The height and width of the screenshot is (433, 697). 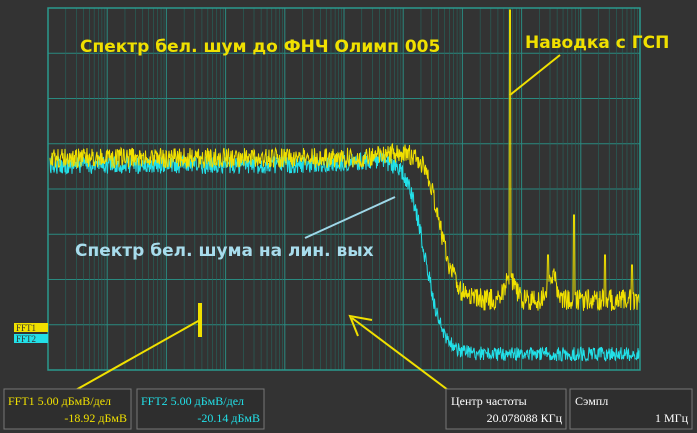 I want to click on annotation: Спектр бел. шум до ФНЧ Олимп 005, so click(x=260, y=47).